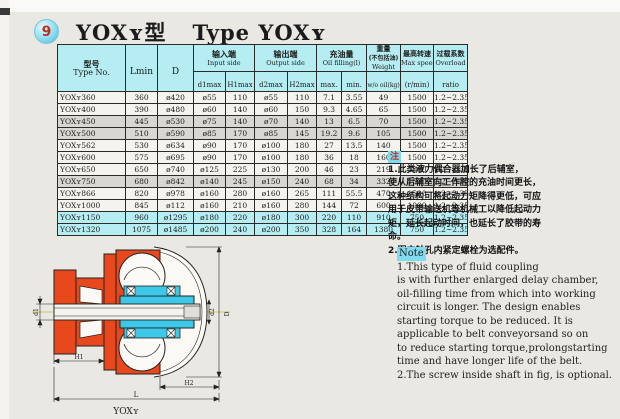  I want to click on table-cell-type: YOXʏ650, so click(91, 169).